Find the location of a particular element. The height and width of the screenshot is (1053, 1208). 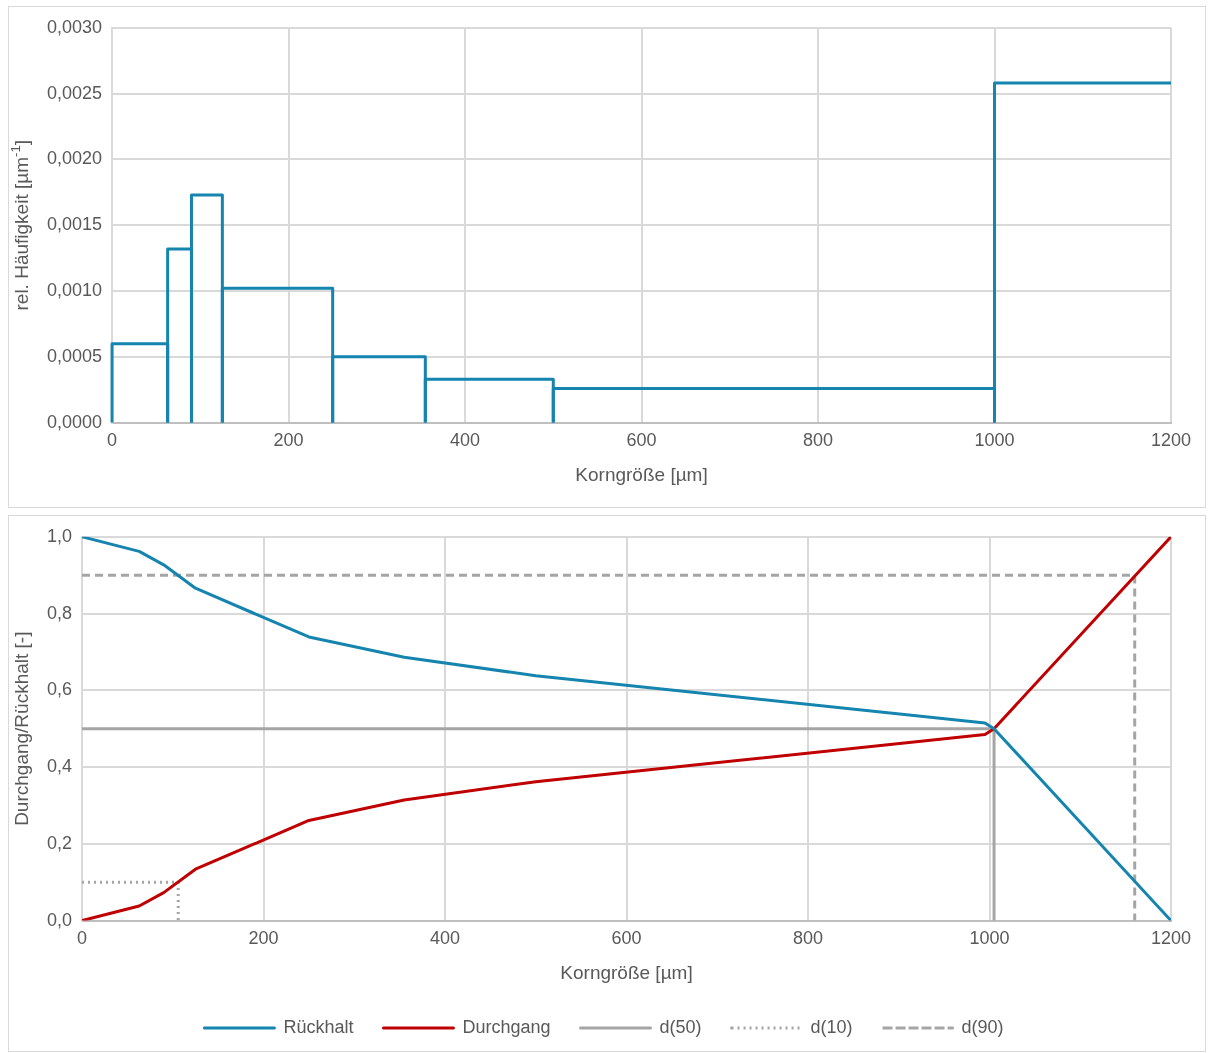

y-tick-label: 1,0 is located at coordinates (59, 535).